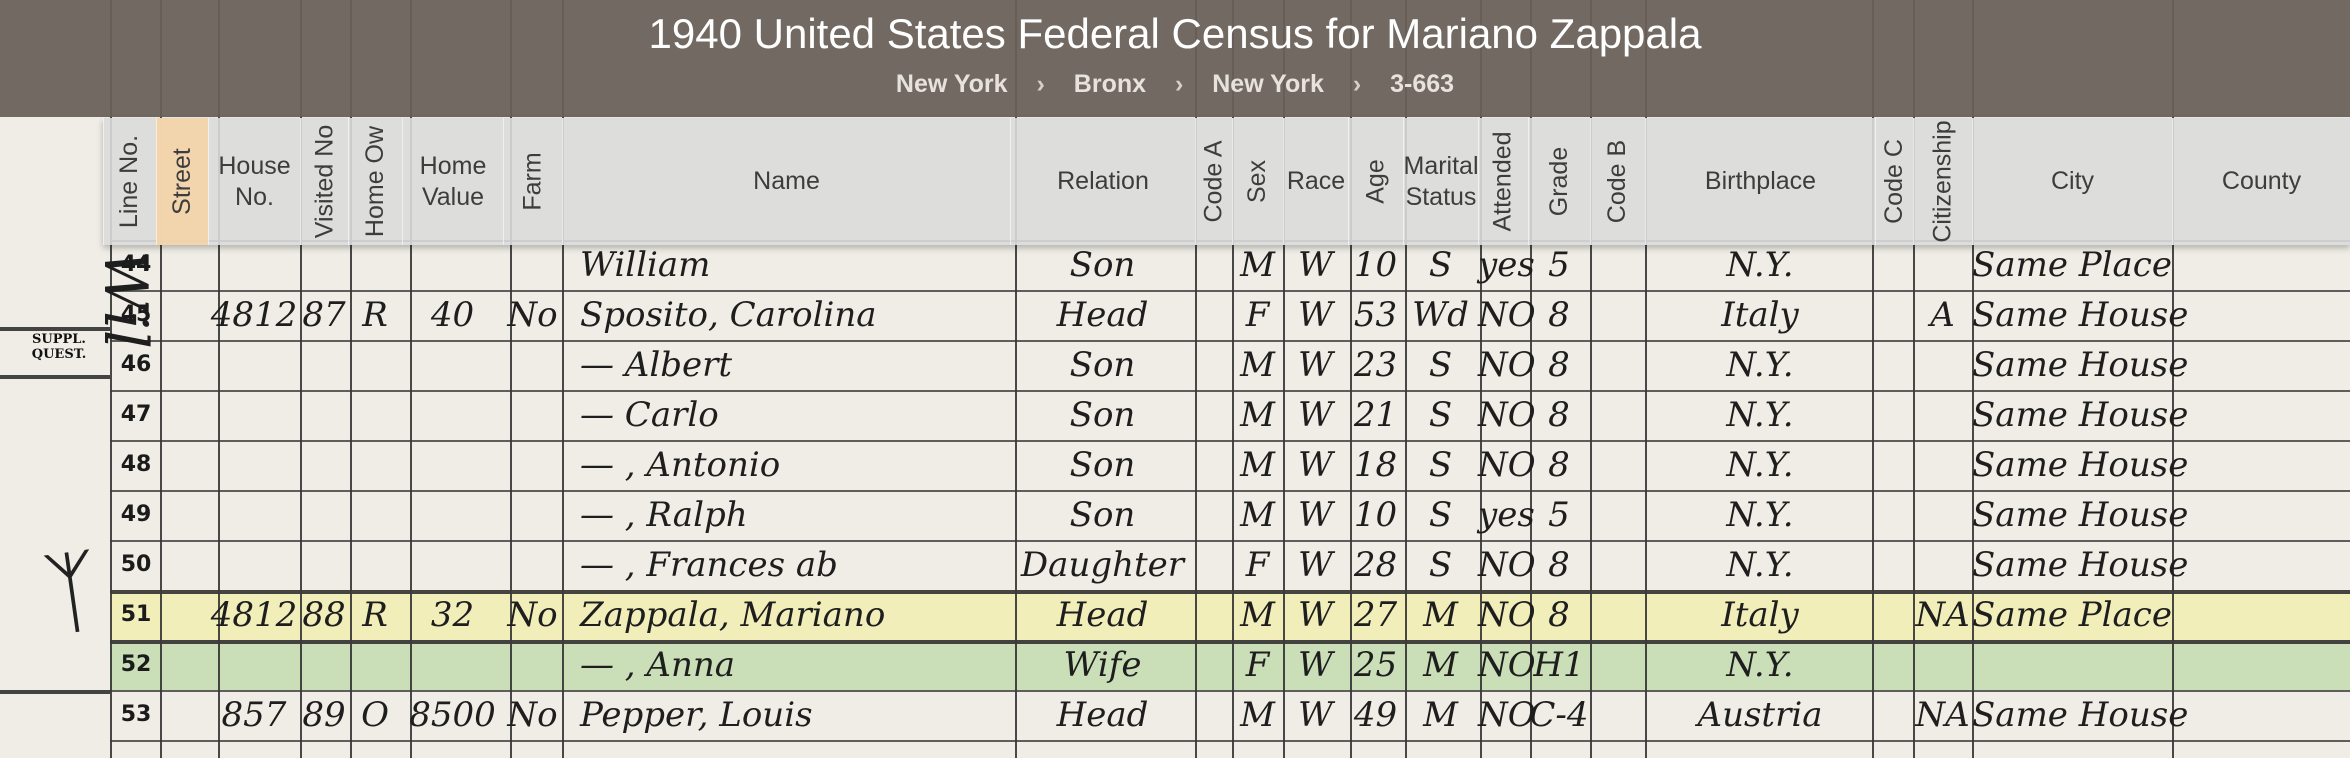 The height and width of the screenshot is (758, 2350). What do you see at coordinates (375, 615) in the screenshot?
I see `cell-owned: R` at bounding box center [375, 615].